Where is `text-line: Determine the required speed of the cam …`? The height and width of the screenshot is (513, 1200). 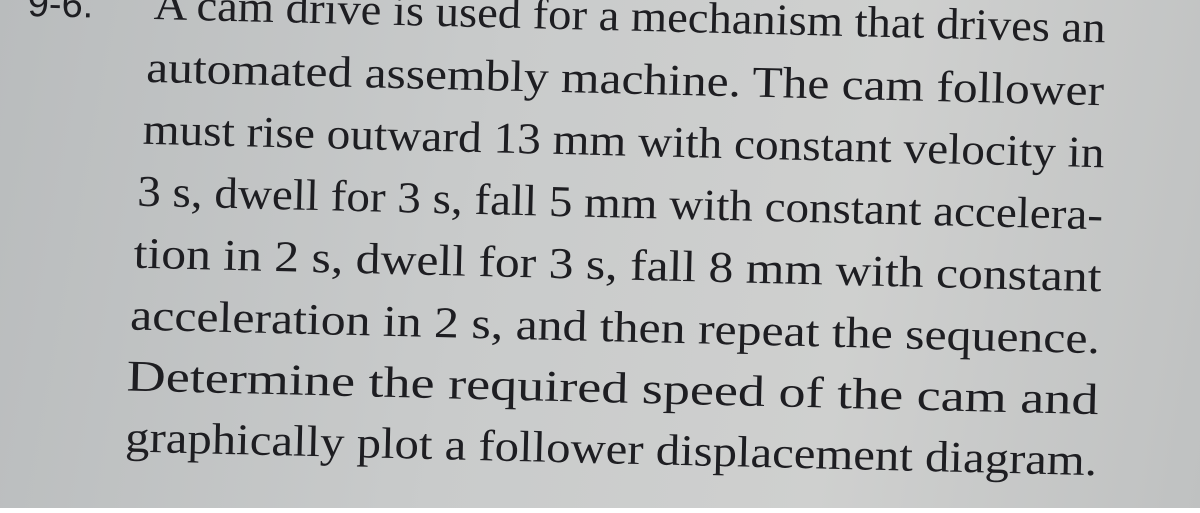 text-line: Determine the required speed of the cam … is located at coordinates (612, 387).